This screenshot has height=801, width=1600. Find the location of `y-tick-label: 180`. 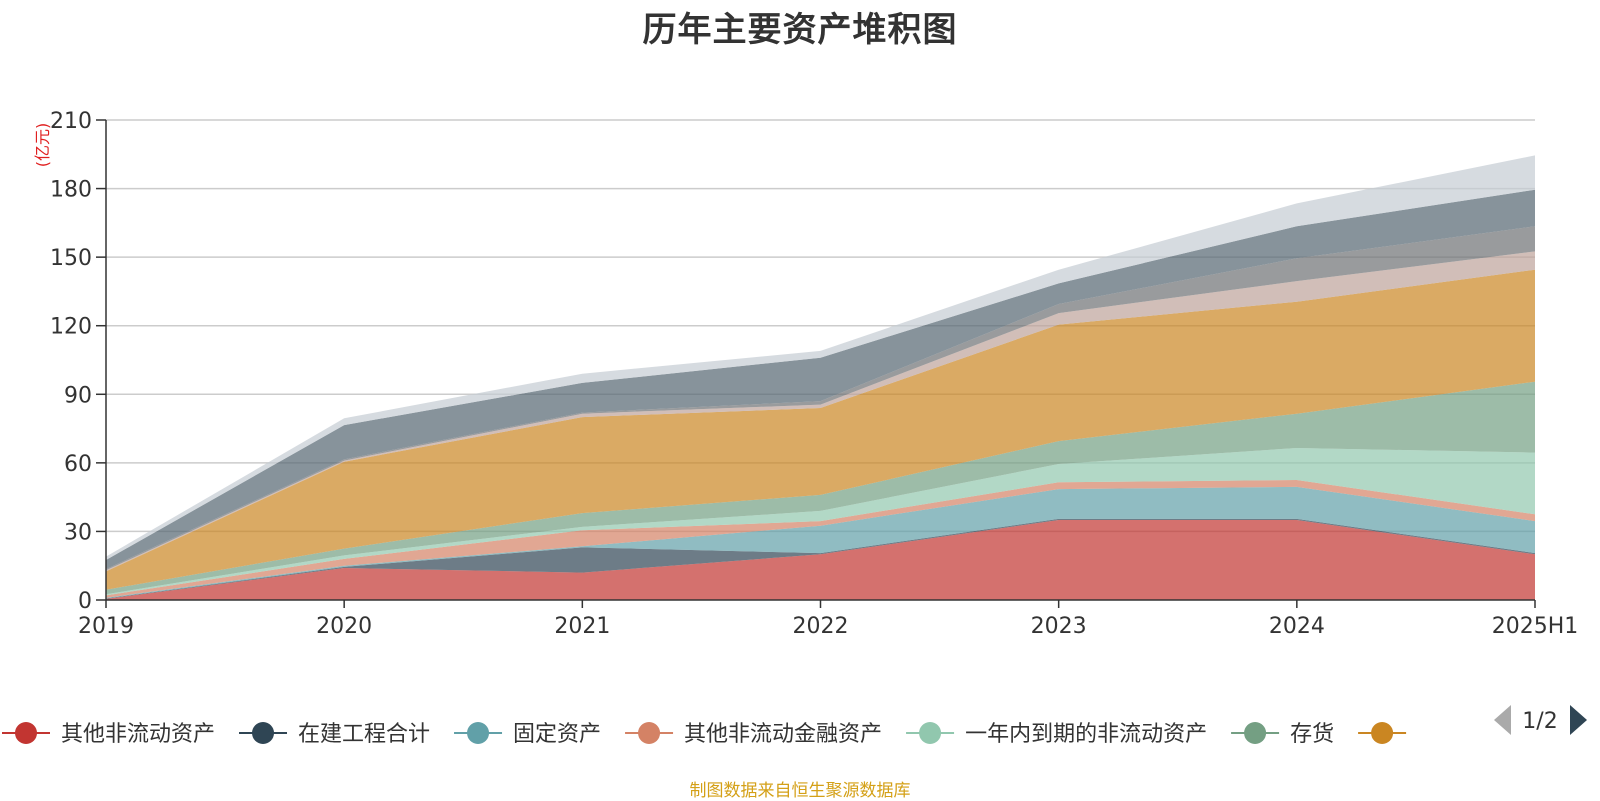

y-tick-label: 180 is located at coordinates (71, 190).